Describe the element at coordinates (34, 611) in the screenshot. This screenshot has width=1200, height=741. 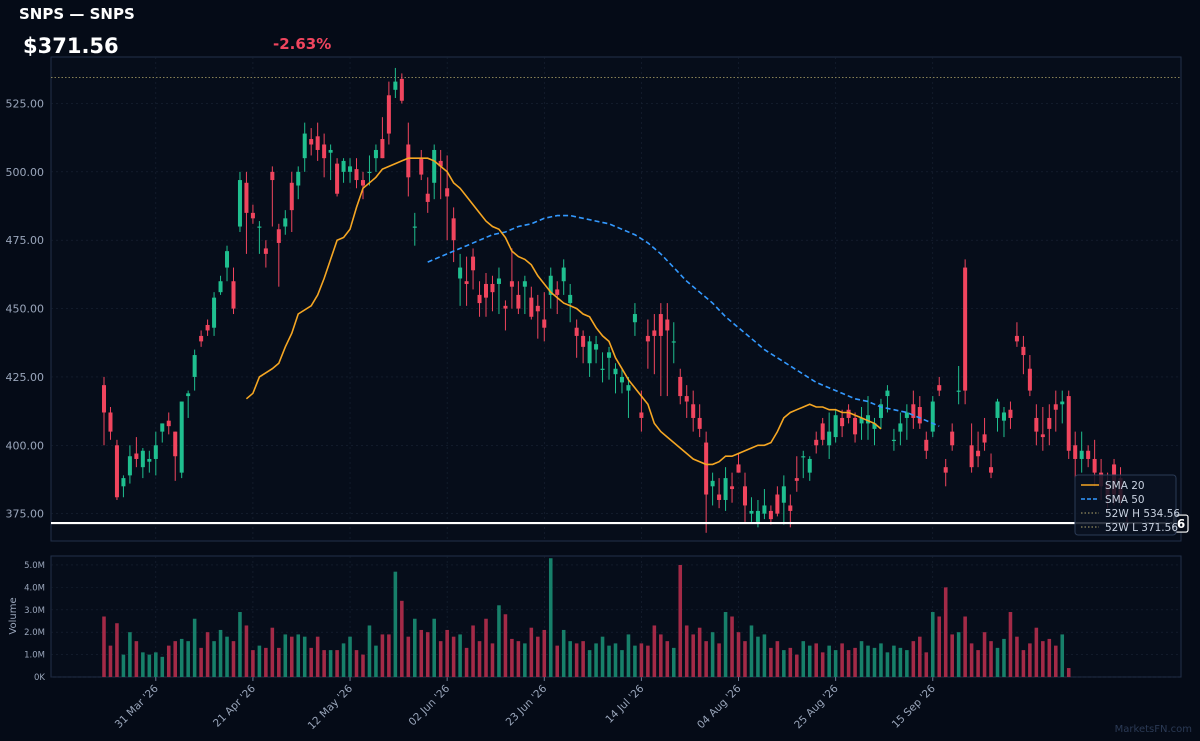
I see `volume-tick-label: 3.0M` at that location.